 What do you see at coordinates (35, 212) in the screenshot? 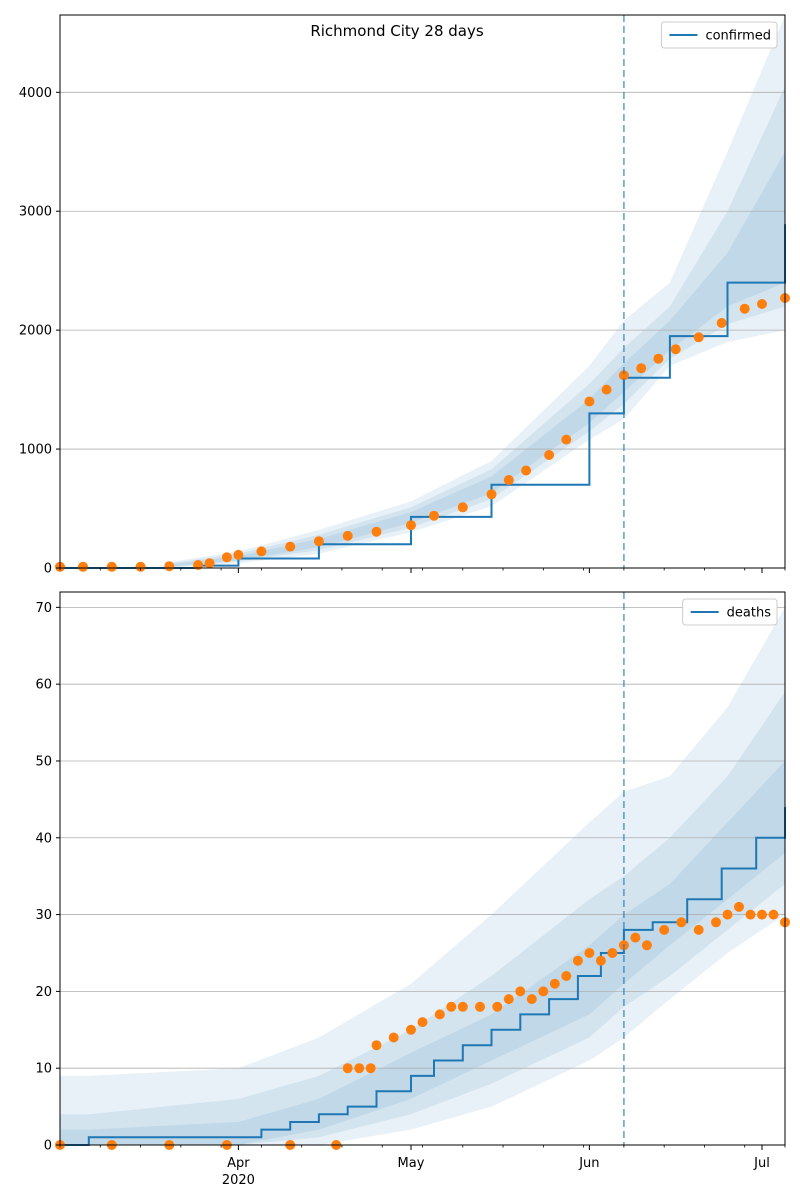
I see `y-tick-label: 3000` at bounding box center [35, 212].